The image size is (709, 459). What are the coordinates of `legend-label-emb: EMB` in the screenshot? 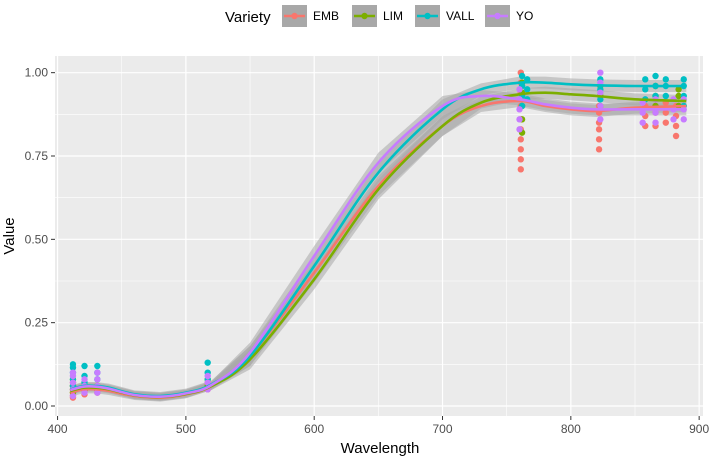 It's located at (326, 16).